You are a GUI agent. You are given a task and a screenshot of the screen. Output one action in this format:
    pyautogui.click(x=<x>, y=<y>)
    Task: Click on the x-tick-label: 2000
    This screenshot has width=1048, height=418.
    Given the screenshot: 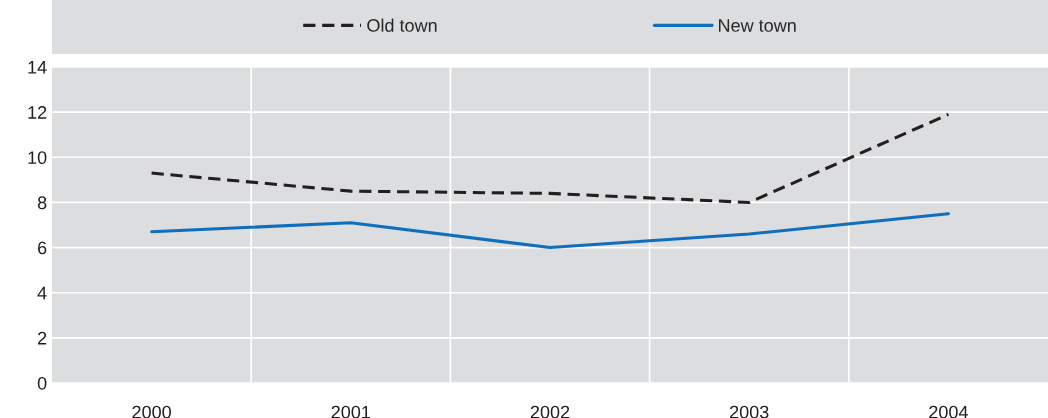 What is the action you would take?
    pyautogui.click(x=151, y=411)
    